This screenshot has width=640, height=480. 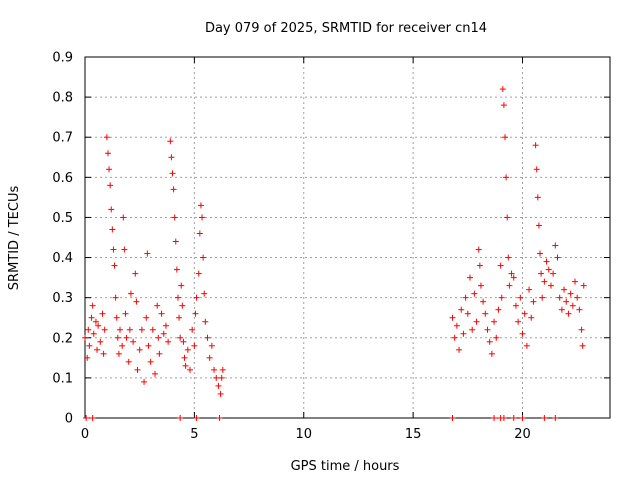 What do you see at coordinates (62, 178) in the screenshot?
I see `y-tick-label: 0.6` at bounding box center [62, 178].